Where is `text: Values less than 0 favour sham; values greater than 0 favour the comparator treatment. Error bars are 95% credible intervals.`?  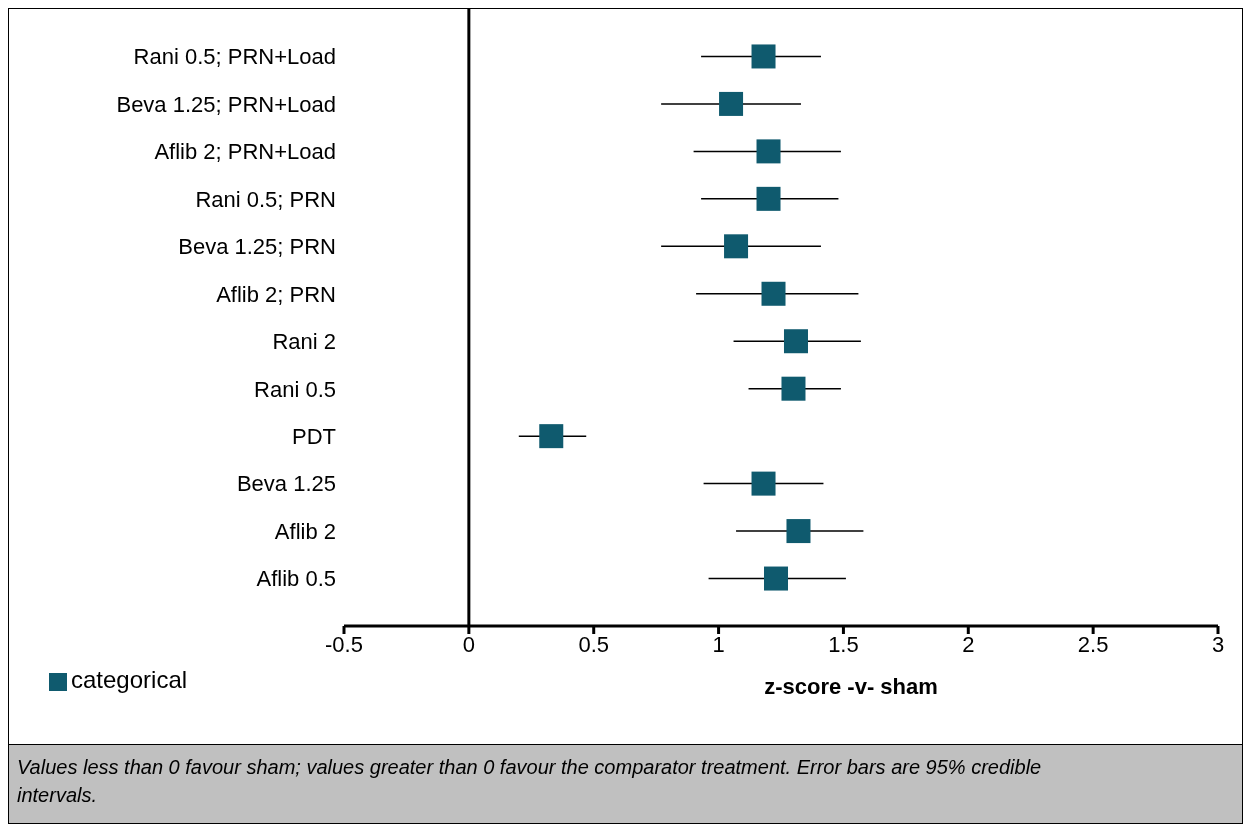
text: Values less than 0 favour sham; values greater than 0 favour the comparator treatment. Error bars are 95% credible intervals. is located at coordinates (625, 783).